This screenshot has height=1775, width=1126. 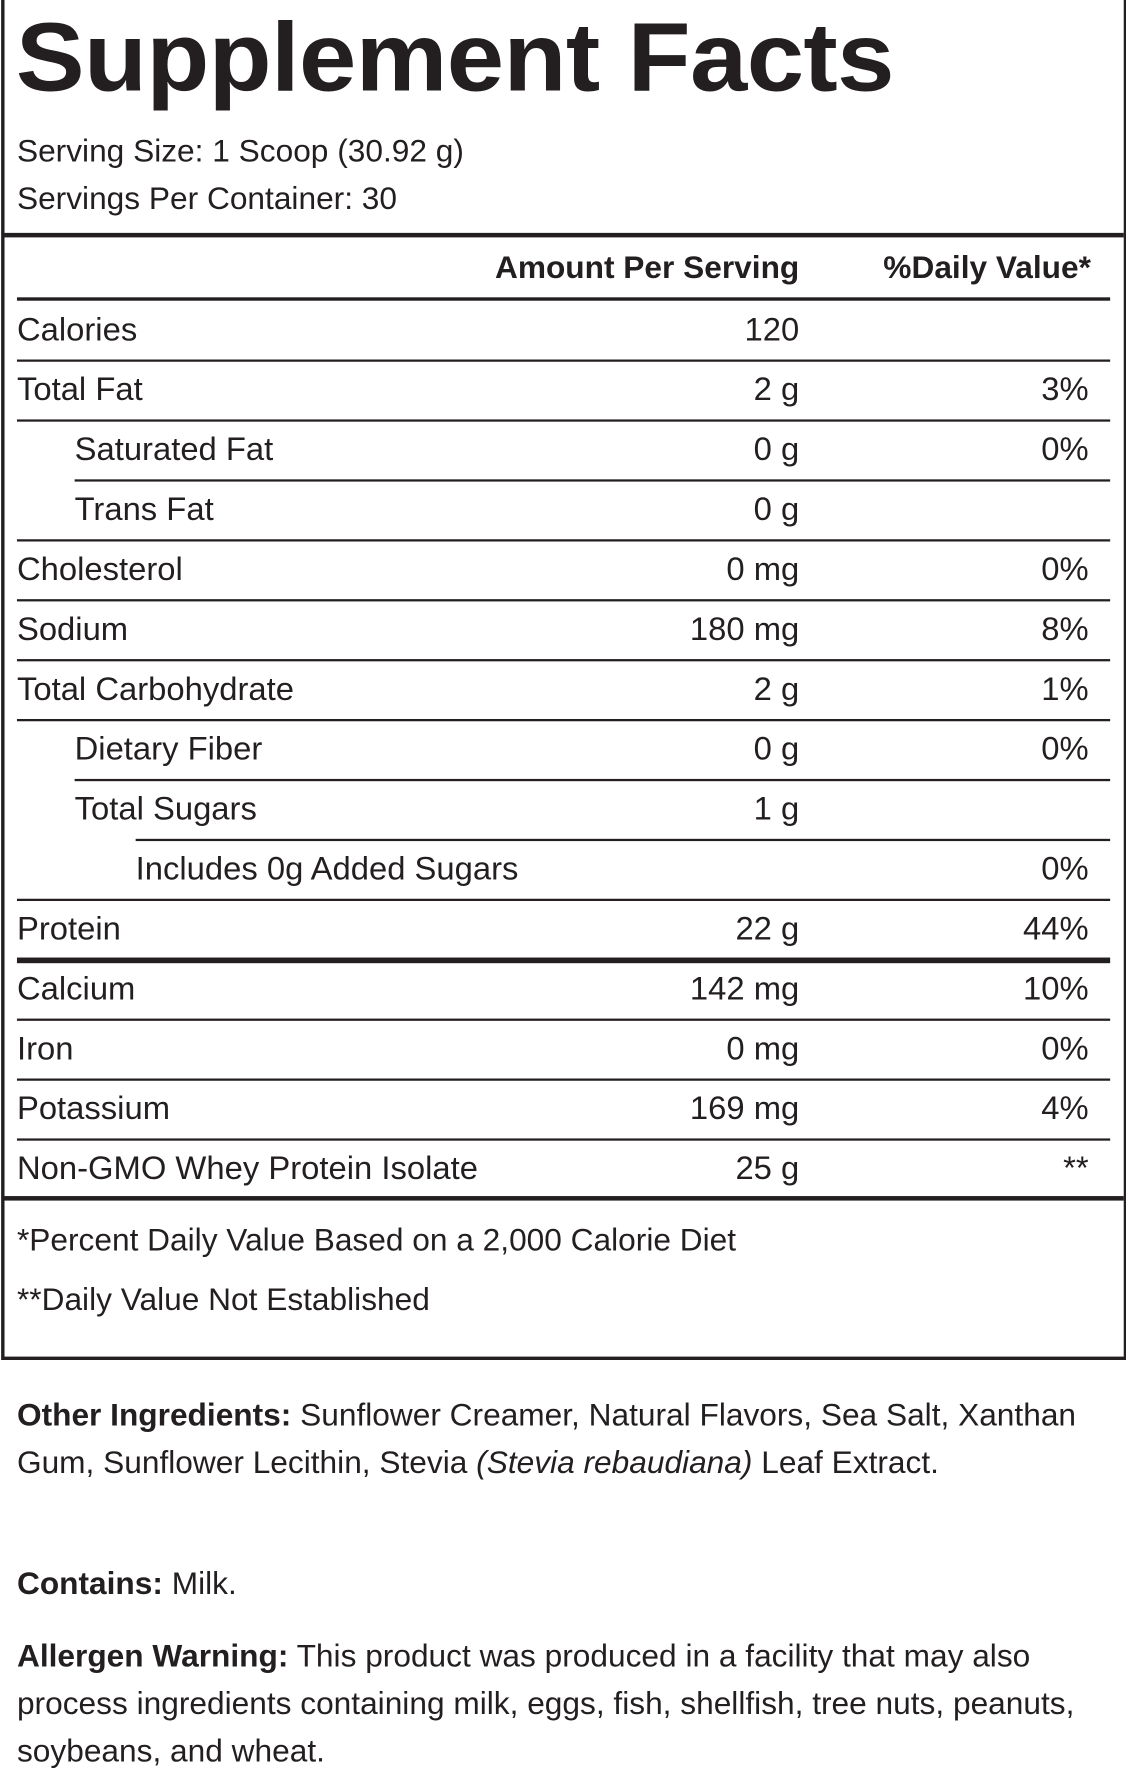 I want to click on daily-value: 1%, so click(x=1065, y=689).